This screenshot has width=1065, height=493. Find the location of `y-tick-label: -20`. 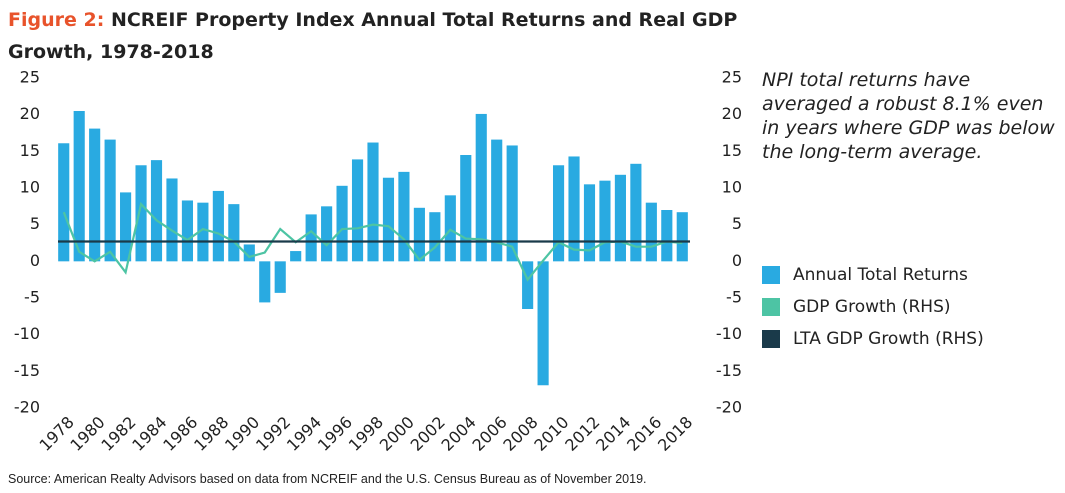

y-tick-label: -20 is located at coordinates (27, 407).